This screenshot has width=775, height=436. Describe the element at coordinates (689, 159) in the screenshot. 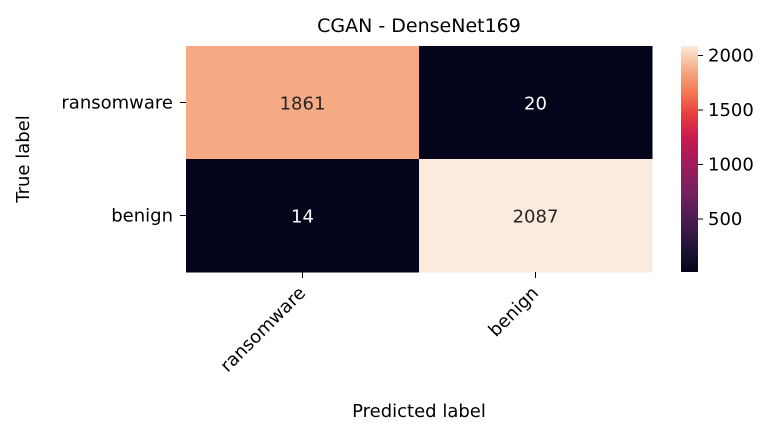

I see `colorbar-gradient` at that location.